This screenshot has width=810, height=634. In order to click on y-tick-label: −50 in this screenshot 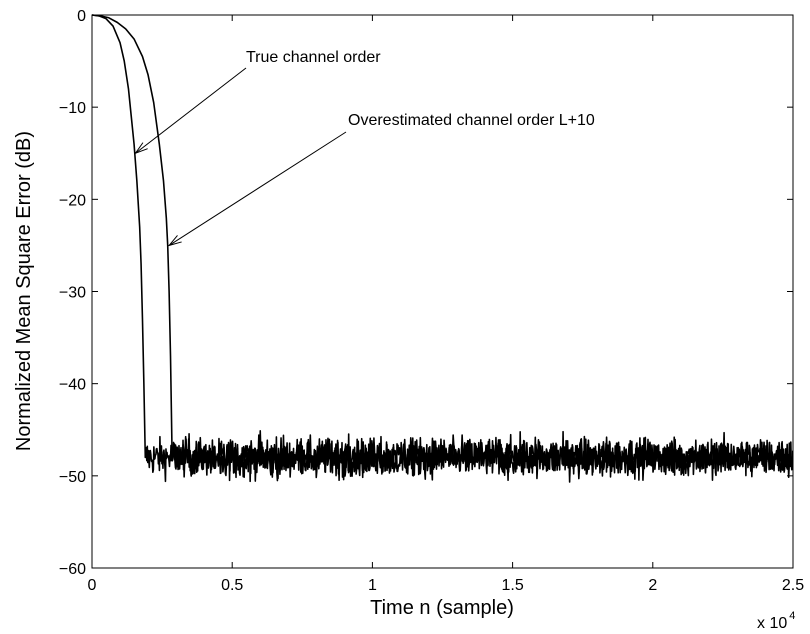, I will do `click(72, 477)`.